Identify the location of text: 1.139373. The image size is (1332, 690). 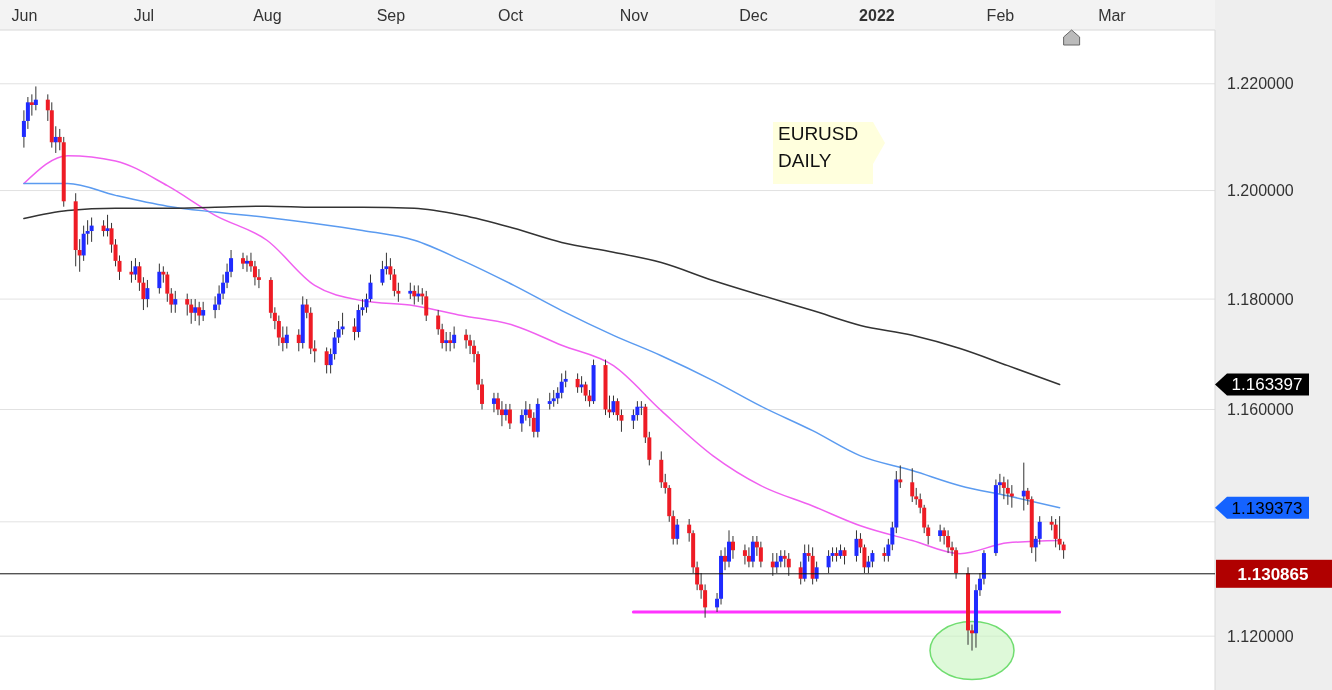
(1267, 508).